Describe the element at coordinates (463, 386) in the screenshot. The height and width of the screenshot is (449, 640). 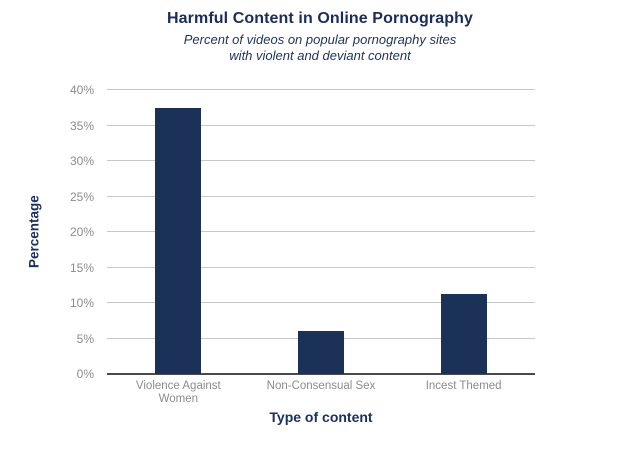
I see `x-tick-label: Incest Themed` at that location.